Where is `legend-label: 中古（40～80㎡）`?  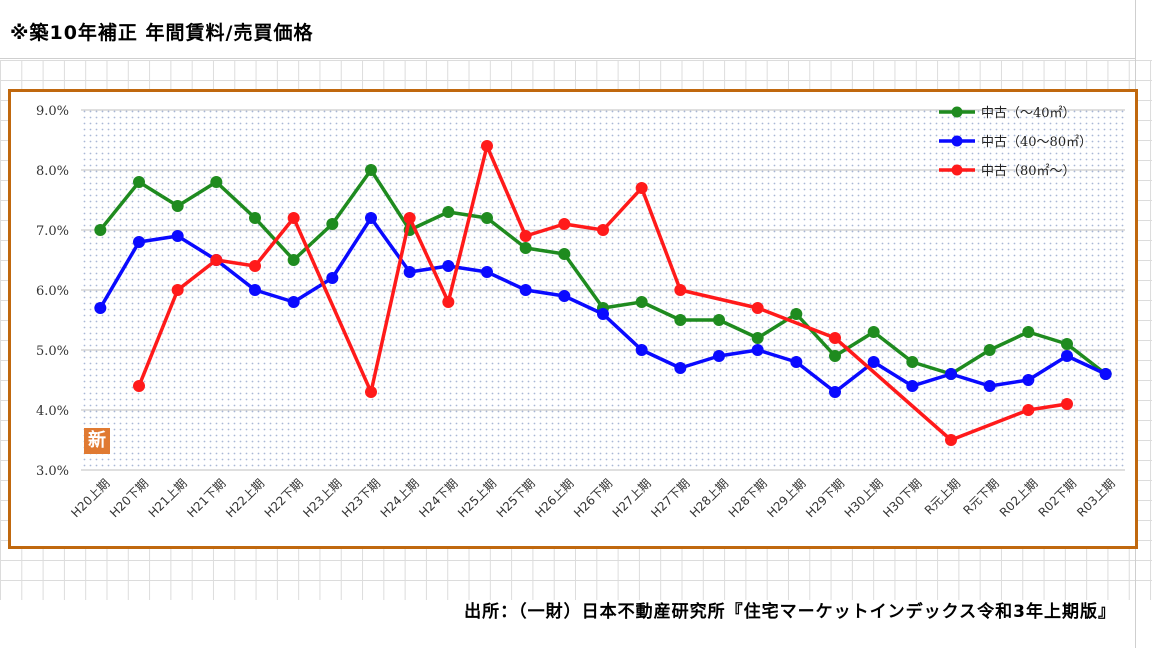 legend-label: 中古（40～80㎡） is located at coordinates (1036, 142).